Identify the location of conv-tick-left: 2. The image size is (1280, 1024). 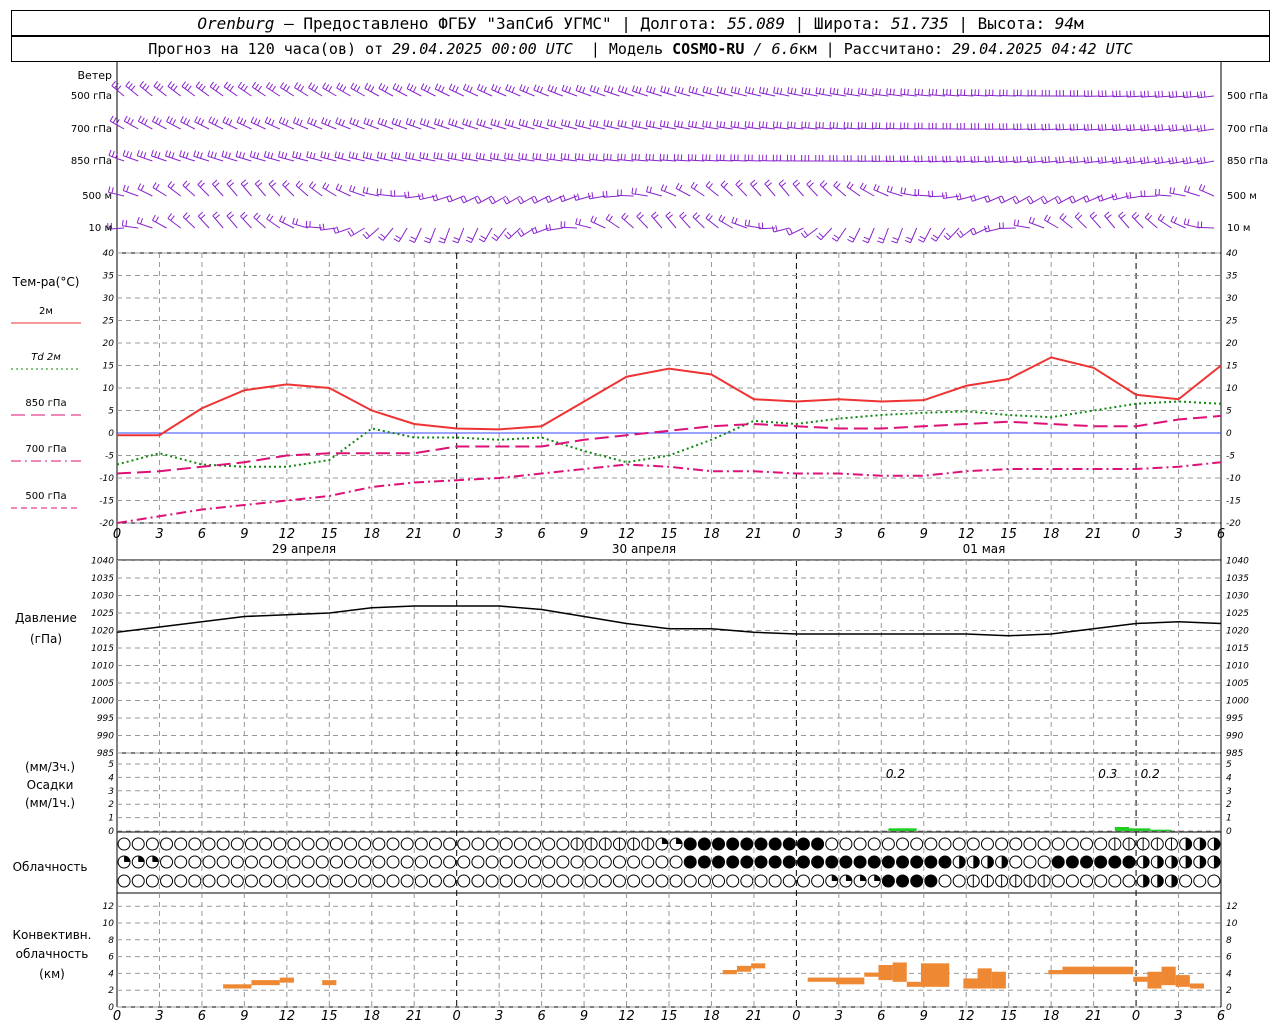
(111, 991).